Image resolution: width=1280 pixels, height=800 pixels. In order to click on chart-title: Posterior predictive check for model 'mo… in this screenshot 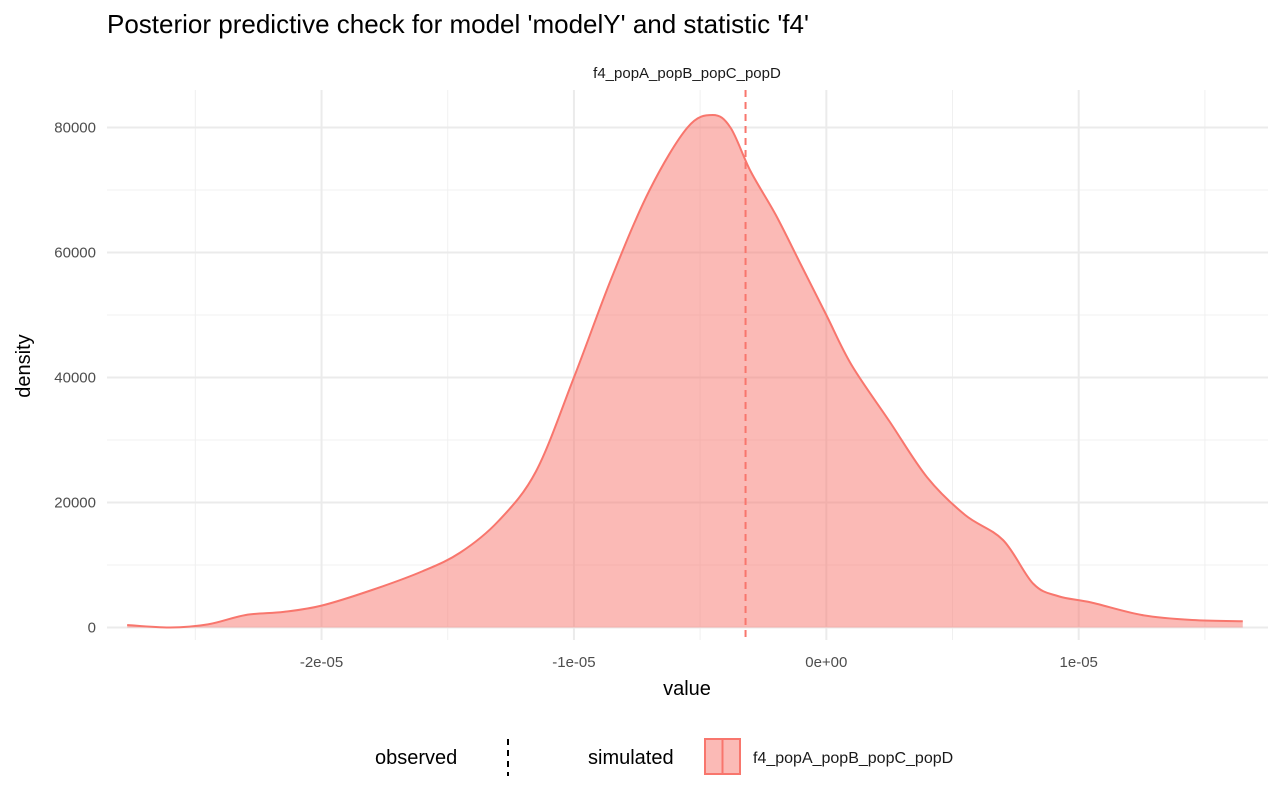, I will do `click(458, 24)`.